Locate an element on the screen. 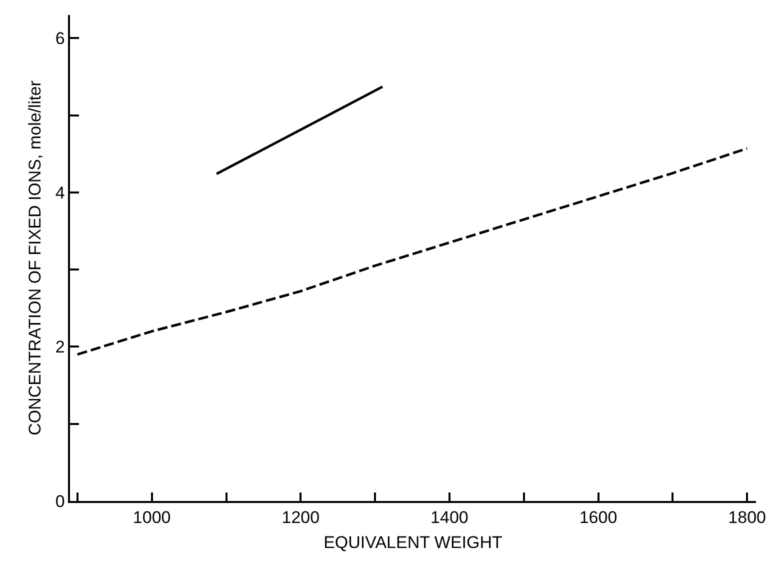  x-tick-label: 1400 is located at coordinates (449, 518).